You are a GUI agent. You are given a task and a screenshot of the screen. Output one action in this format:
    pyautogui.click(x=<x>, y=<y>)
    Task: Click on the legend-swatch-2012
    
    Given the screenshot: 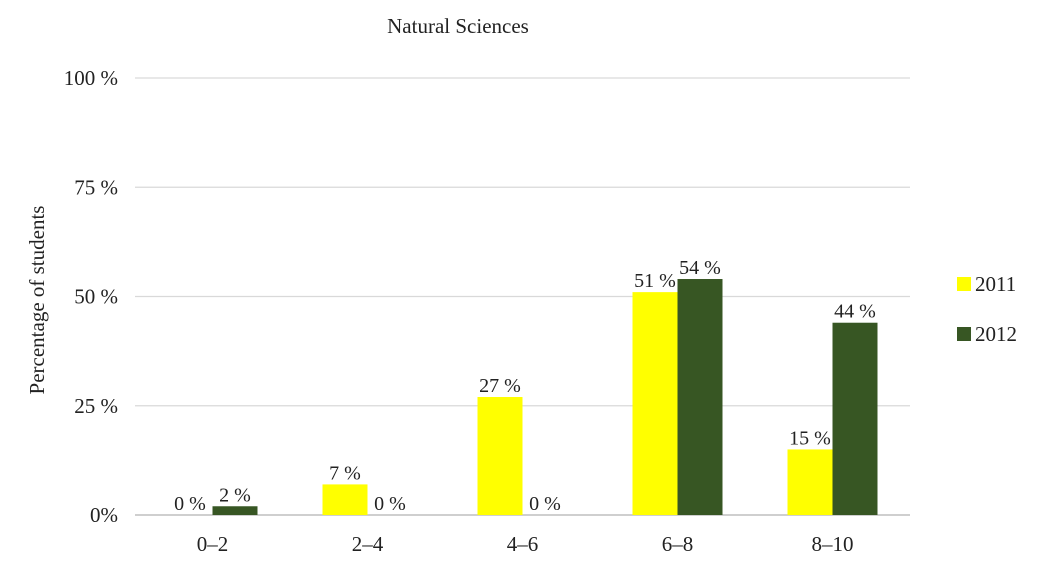 What is the action you would take?
    pyautogui.click(x=964, y=334)
    